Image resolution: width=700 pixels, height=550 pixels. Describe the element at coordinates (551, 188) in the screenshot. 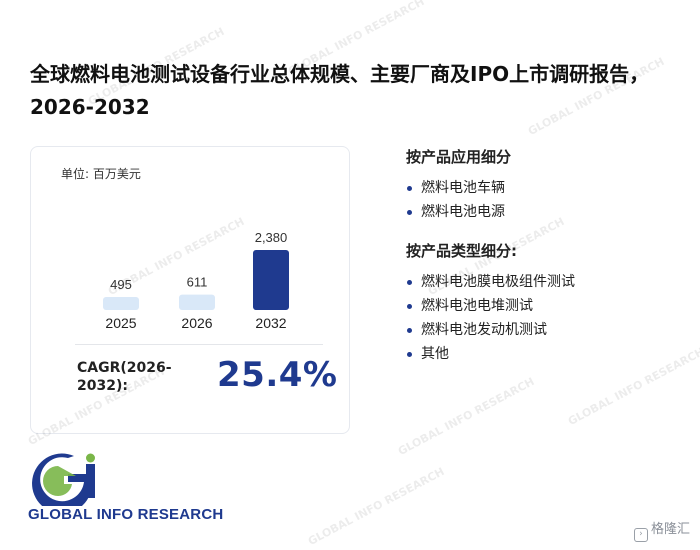

I see `list-item: 燃料电池车辆` at that location.